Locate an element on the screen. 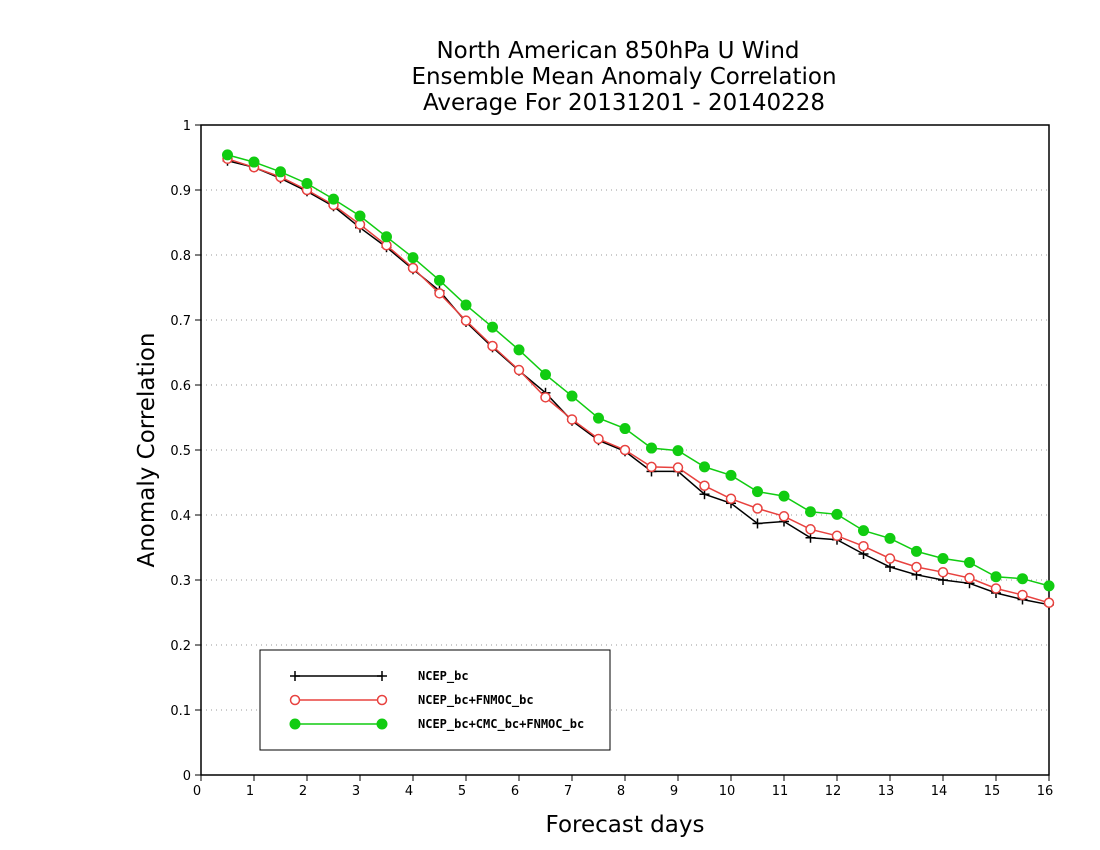  legend-label: NCEP_bc is located at coordinates (443, 676).